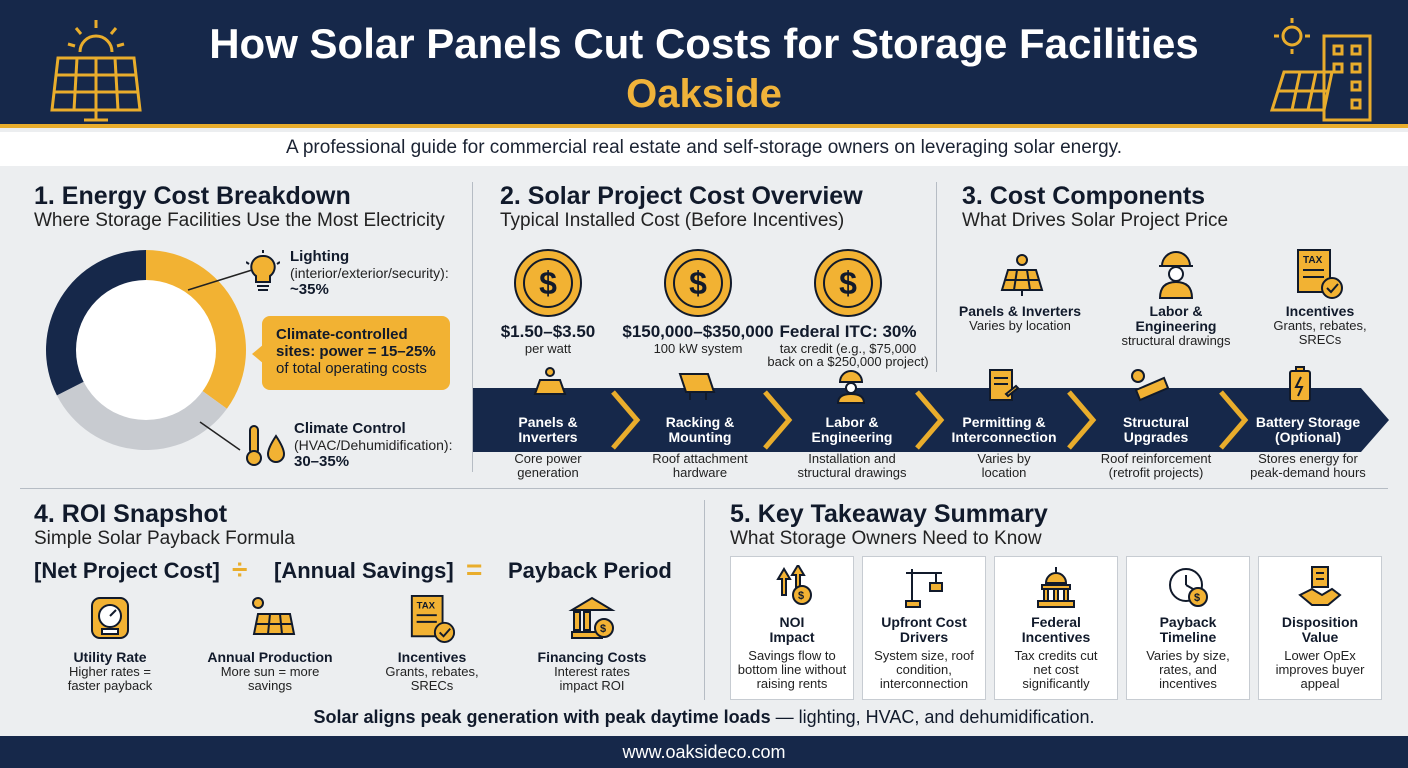 The width and height of the screenshot is (1408, 768). What do you see at coordinates (931, 420) in the screenshot?
I see `process-arrow-band` at bounding box center [931, 420].